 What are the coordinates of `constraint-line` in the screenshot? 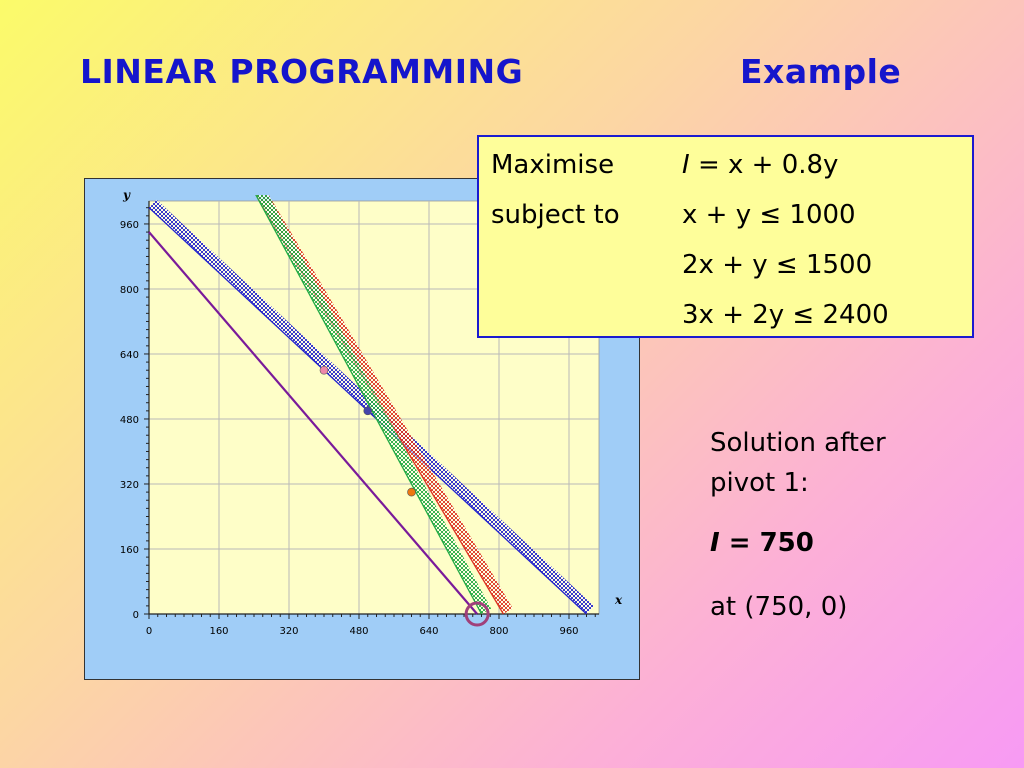 It's located at (369, 405).